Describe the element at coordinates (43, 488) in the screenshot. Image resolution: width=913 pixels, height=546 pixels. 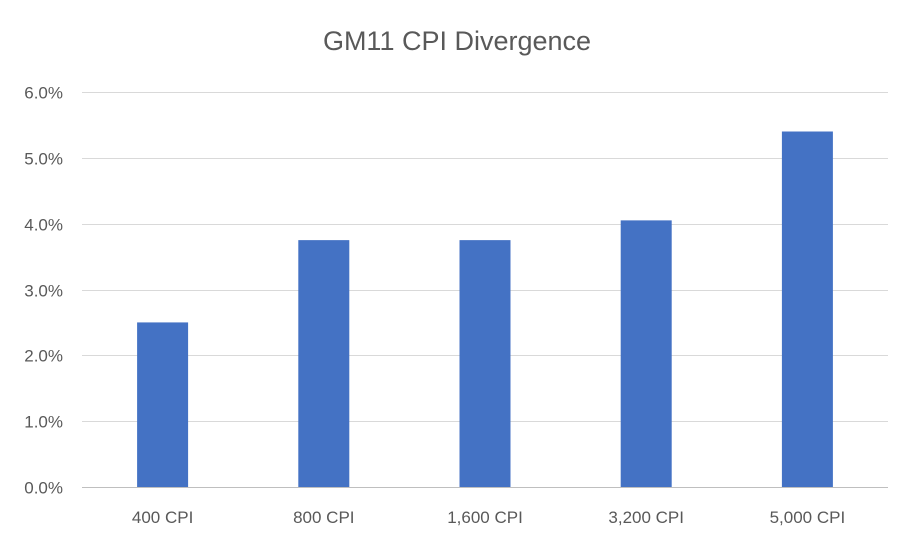
I see `y-tick-label: 0.0%` at that location.